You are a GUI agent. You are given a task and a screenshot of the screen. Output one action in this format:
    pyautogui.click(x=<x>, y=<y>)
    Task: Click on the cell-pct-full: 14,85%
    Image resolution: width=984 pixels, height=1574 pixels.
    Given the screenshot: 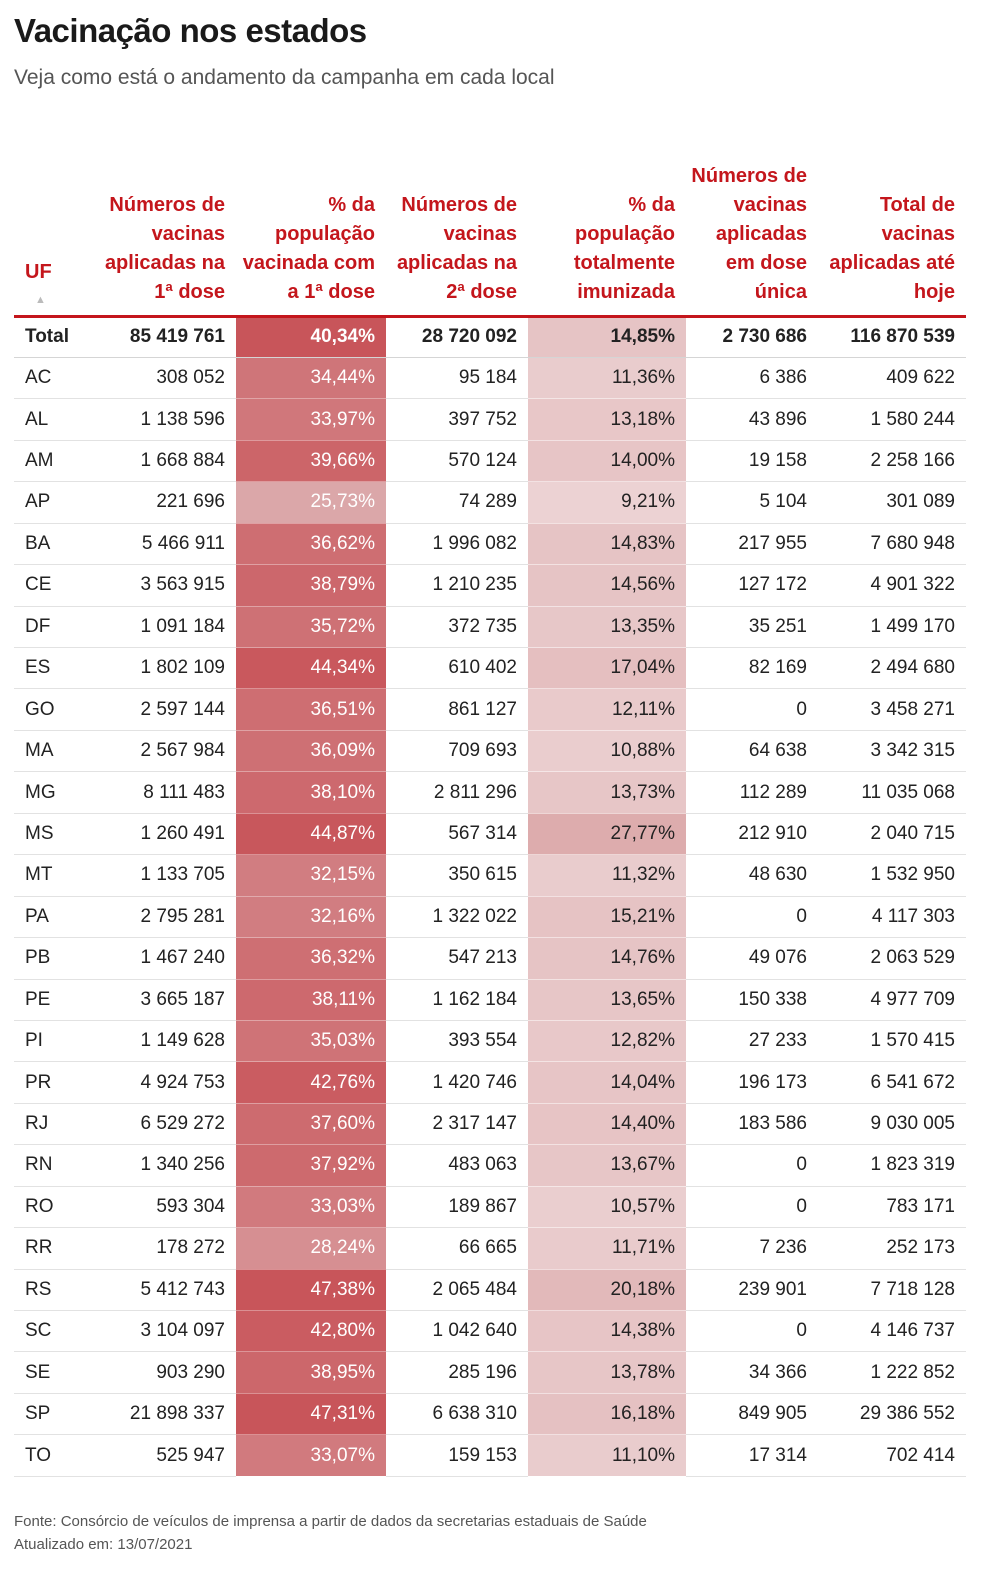 What is the action you would take?
    pyautogui.click(x=607, y=337)
    